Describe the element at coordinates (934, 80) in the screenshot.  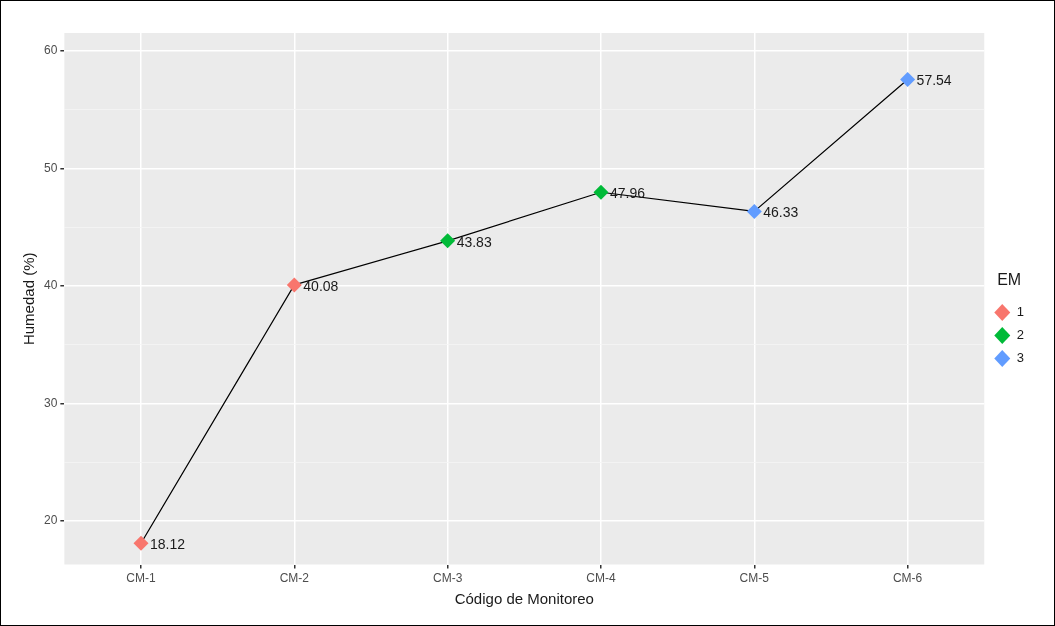
I see `data-label: 57.54` at that location.